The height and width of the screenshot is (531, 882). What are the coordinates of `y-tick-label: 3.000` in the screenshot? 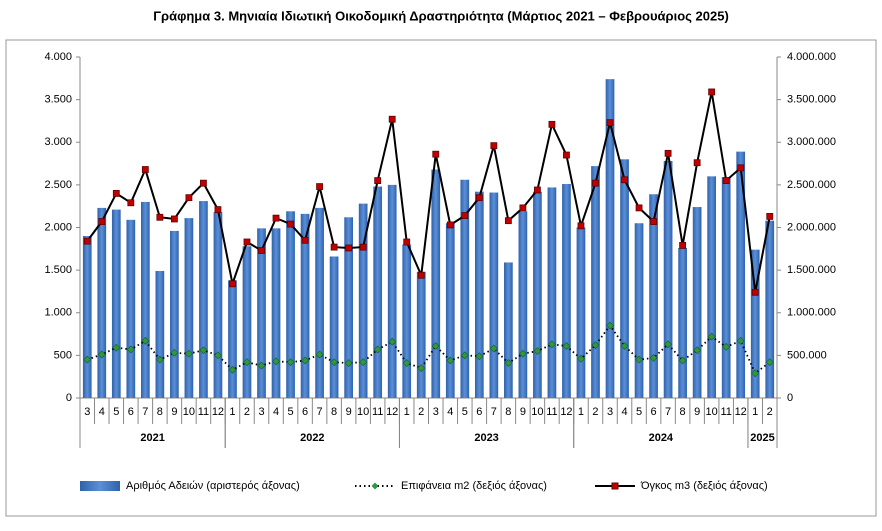 It's located at (58, 142).